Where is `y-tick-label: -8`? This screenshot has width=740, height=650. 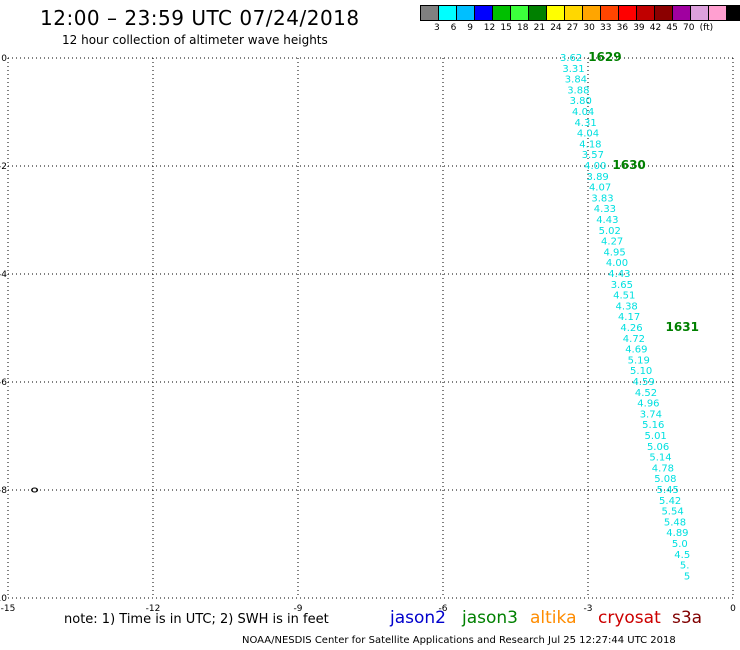
y-tick-label: -8 is located at coordinates (3, 491).